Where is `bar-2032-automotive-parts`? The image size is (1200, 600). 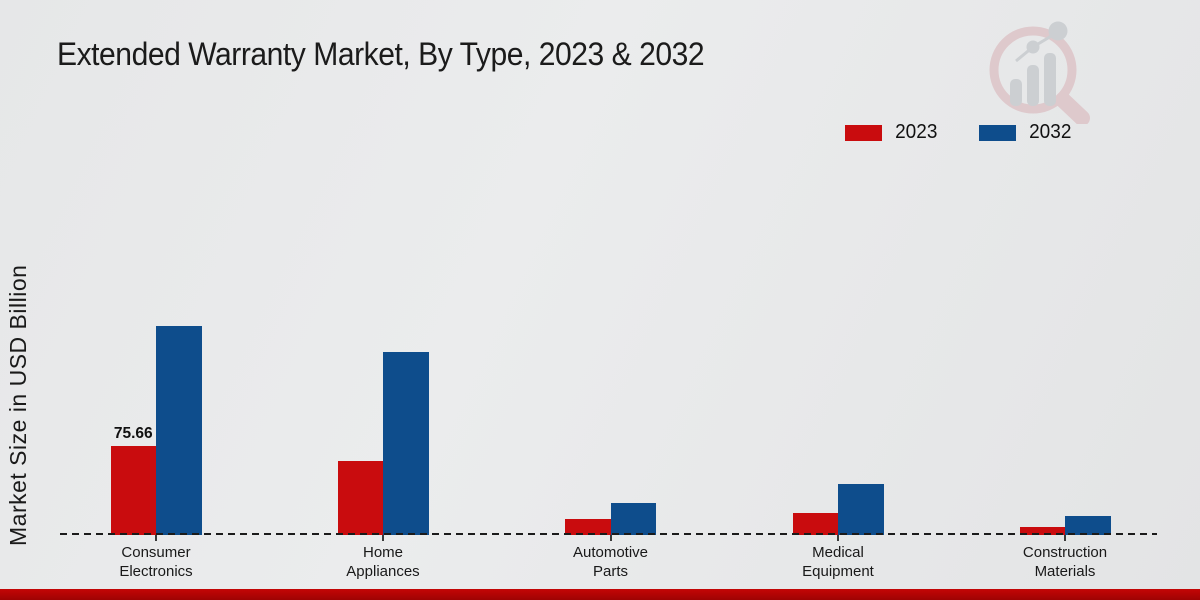 bar-2032-automotive-parts is located at coordinates (633, 519).